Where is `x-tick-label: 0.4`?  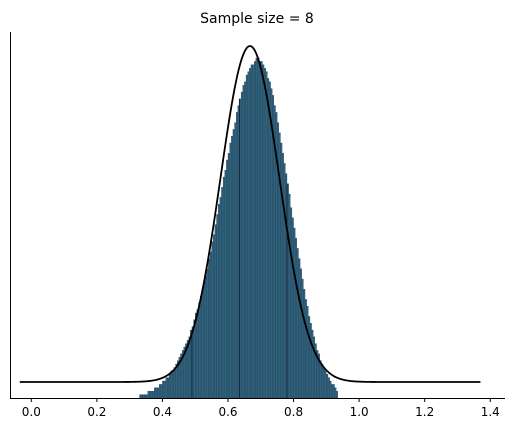
x-tick-label: 0.4 is located at coordinates (162, 412).